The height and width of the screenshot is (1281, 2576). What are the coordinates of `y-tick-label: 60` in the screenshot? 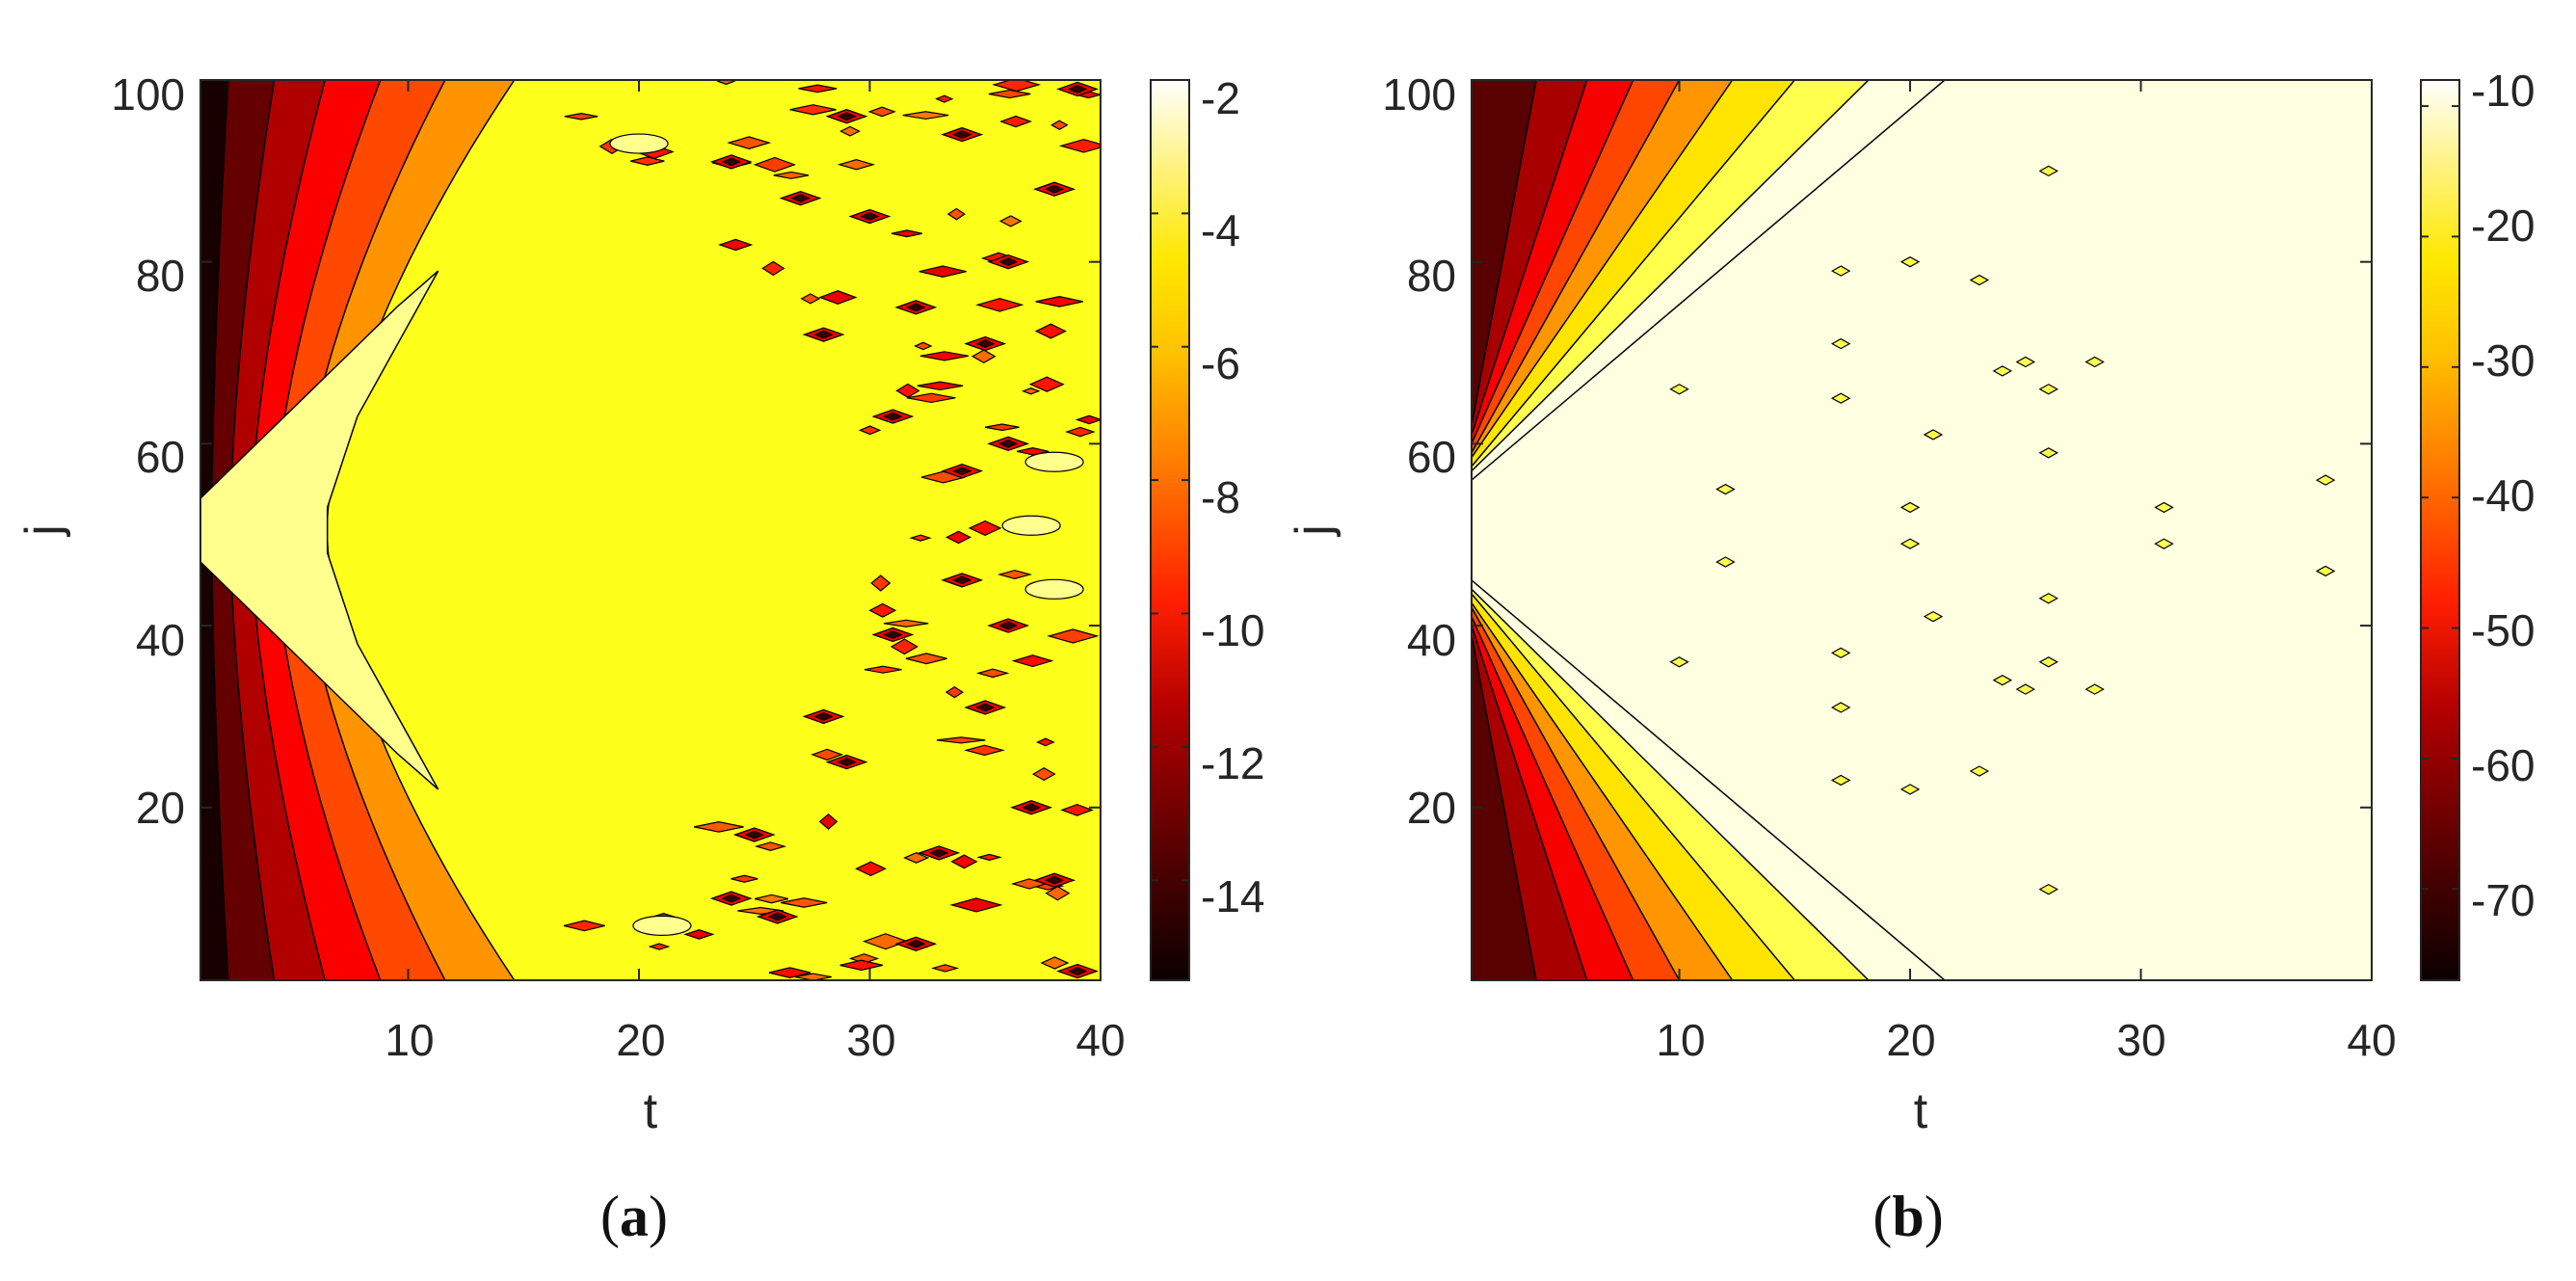 It's located at (160, 457).